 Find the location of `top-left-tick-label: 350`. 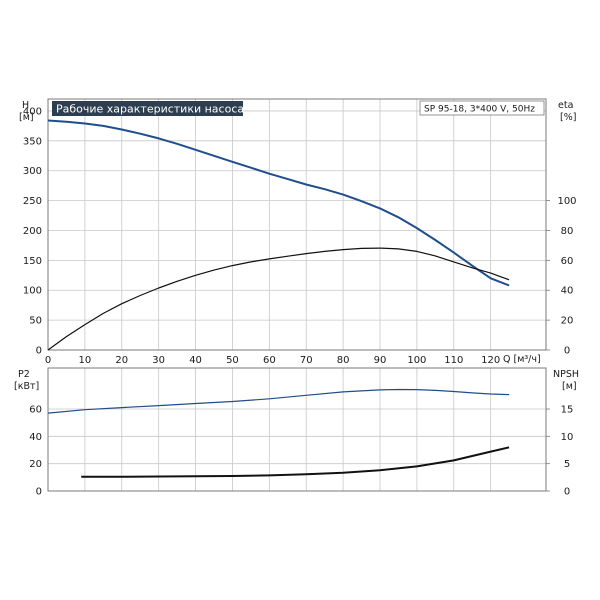

top-left-tick-label: 350 is located at coordinates (32, 141).